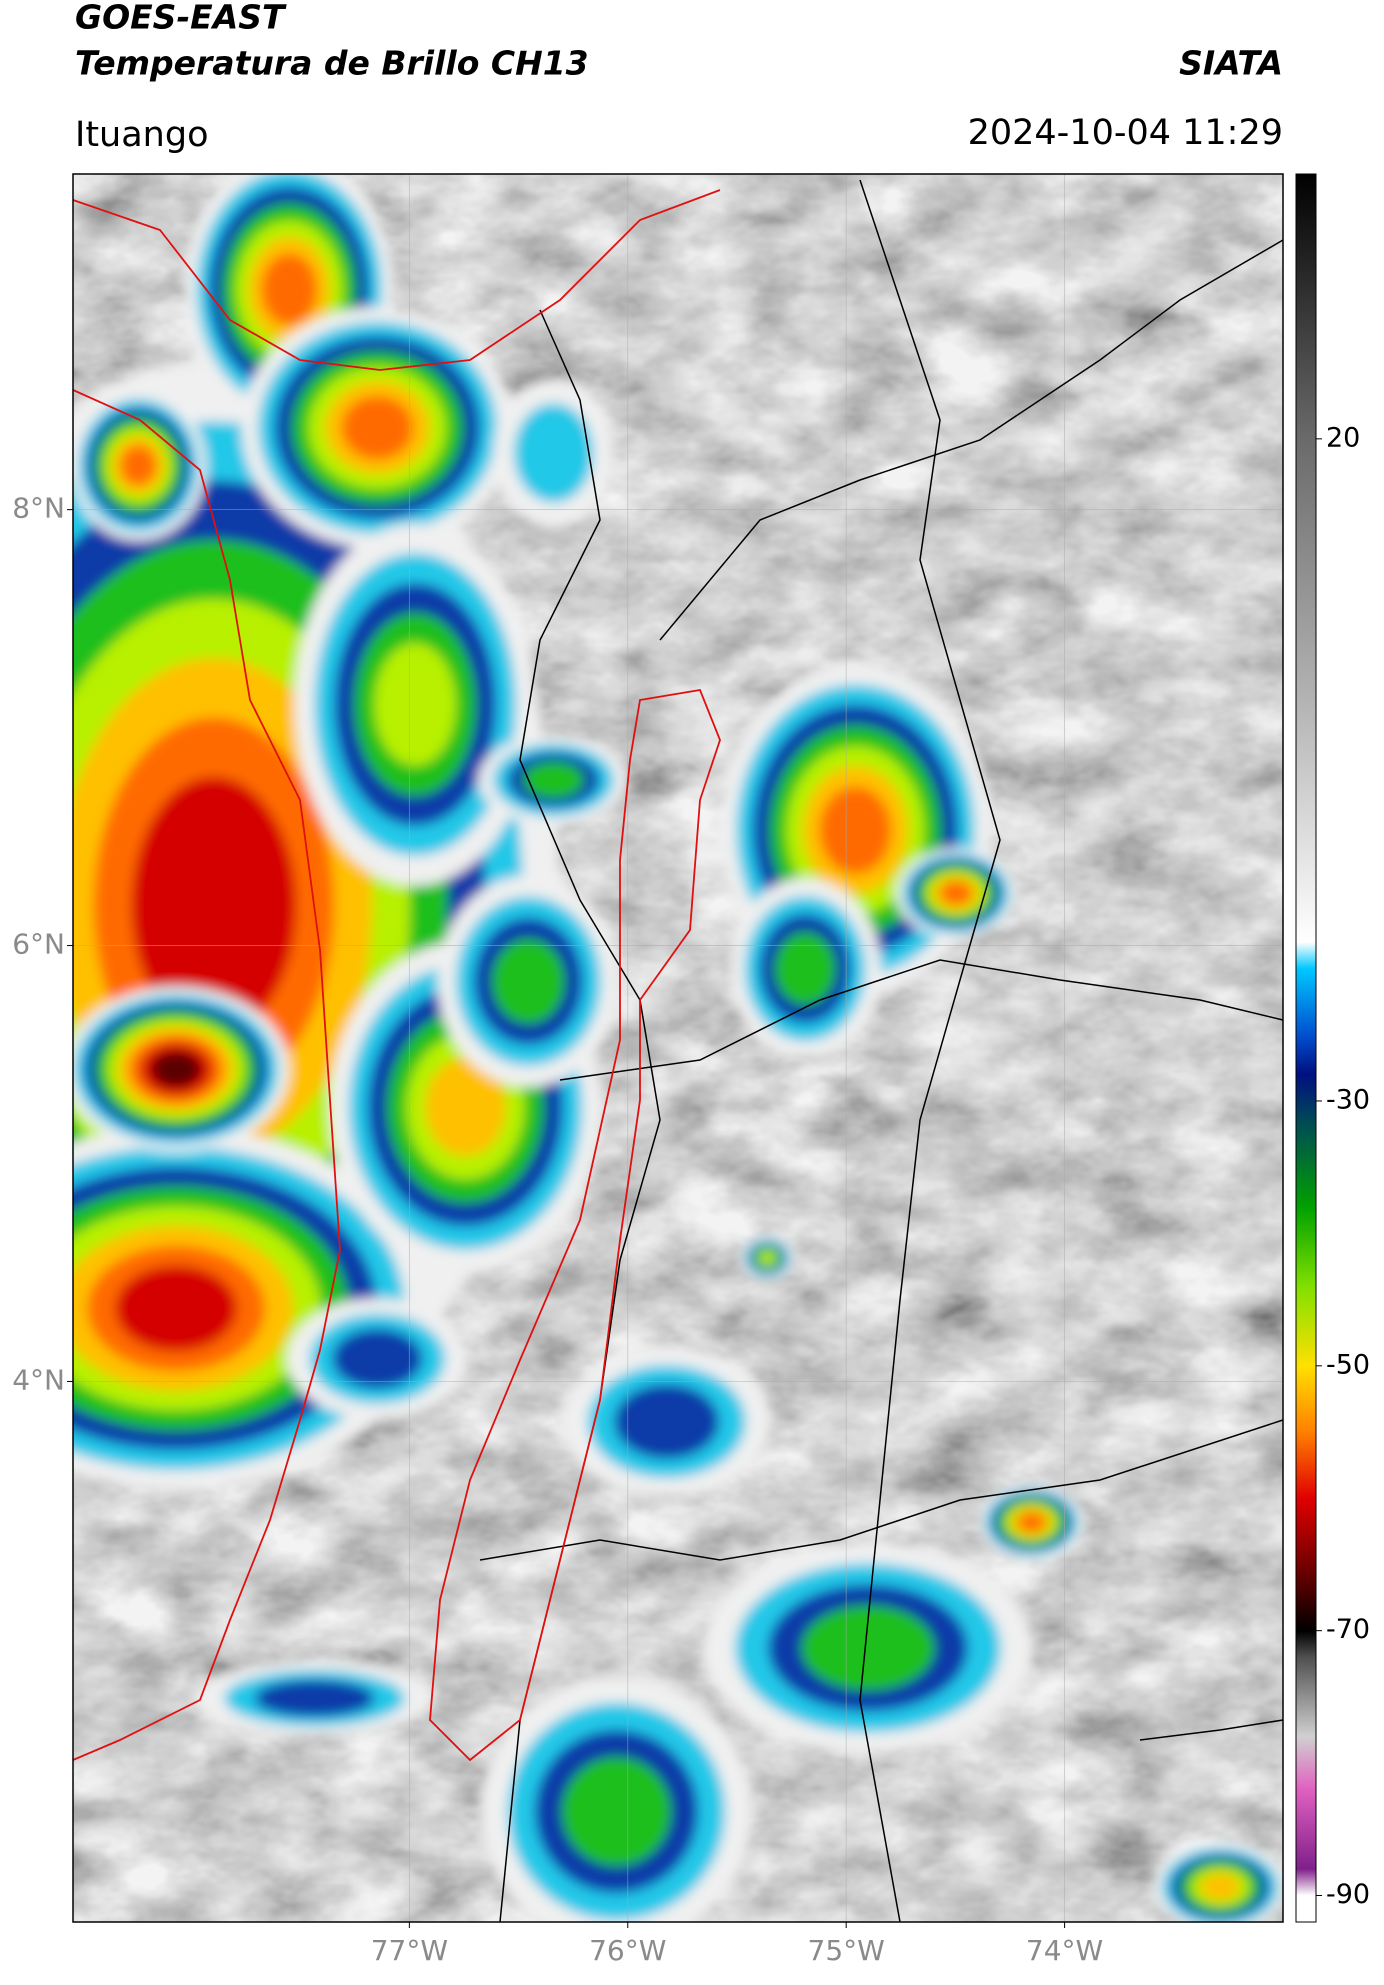  Describe the element at coordinates (409, 1950) in the screenshot. I see `lon-tick-label: 77°W` at that location.